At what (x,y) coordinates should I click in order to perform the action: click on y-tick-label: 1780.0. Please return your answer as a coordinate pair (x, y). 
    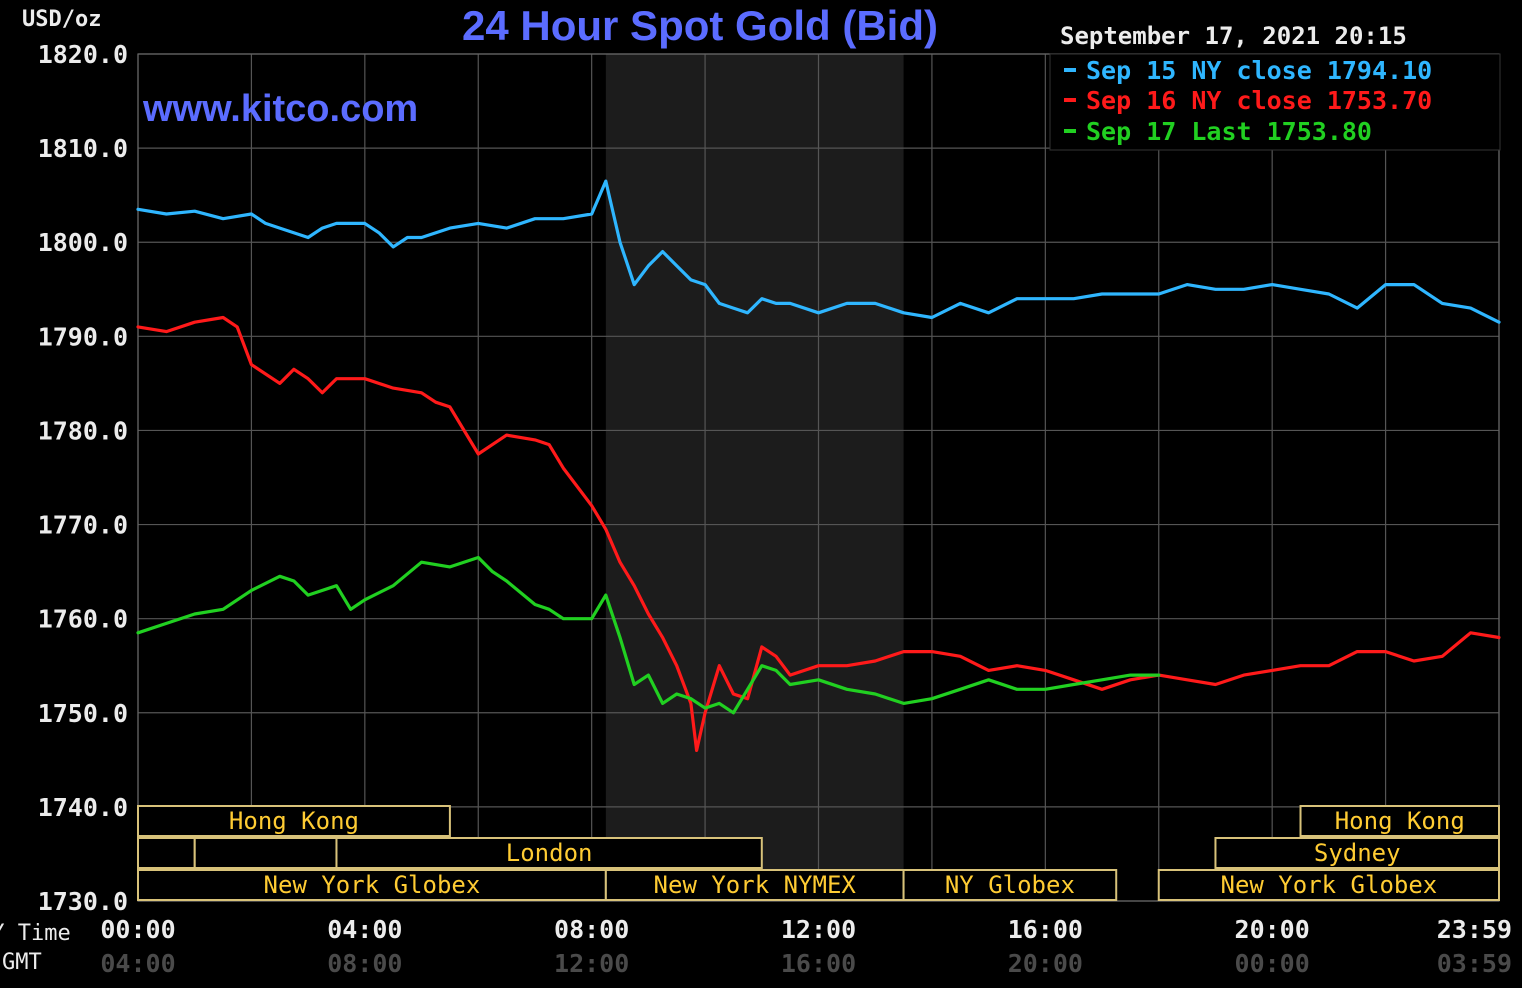
    Looking at the image, I should click on (83, 430).